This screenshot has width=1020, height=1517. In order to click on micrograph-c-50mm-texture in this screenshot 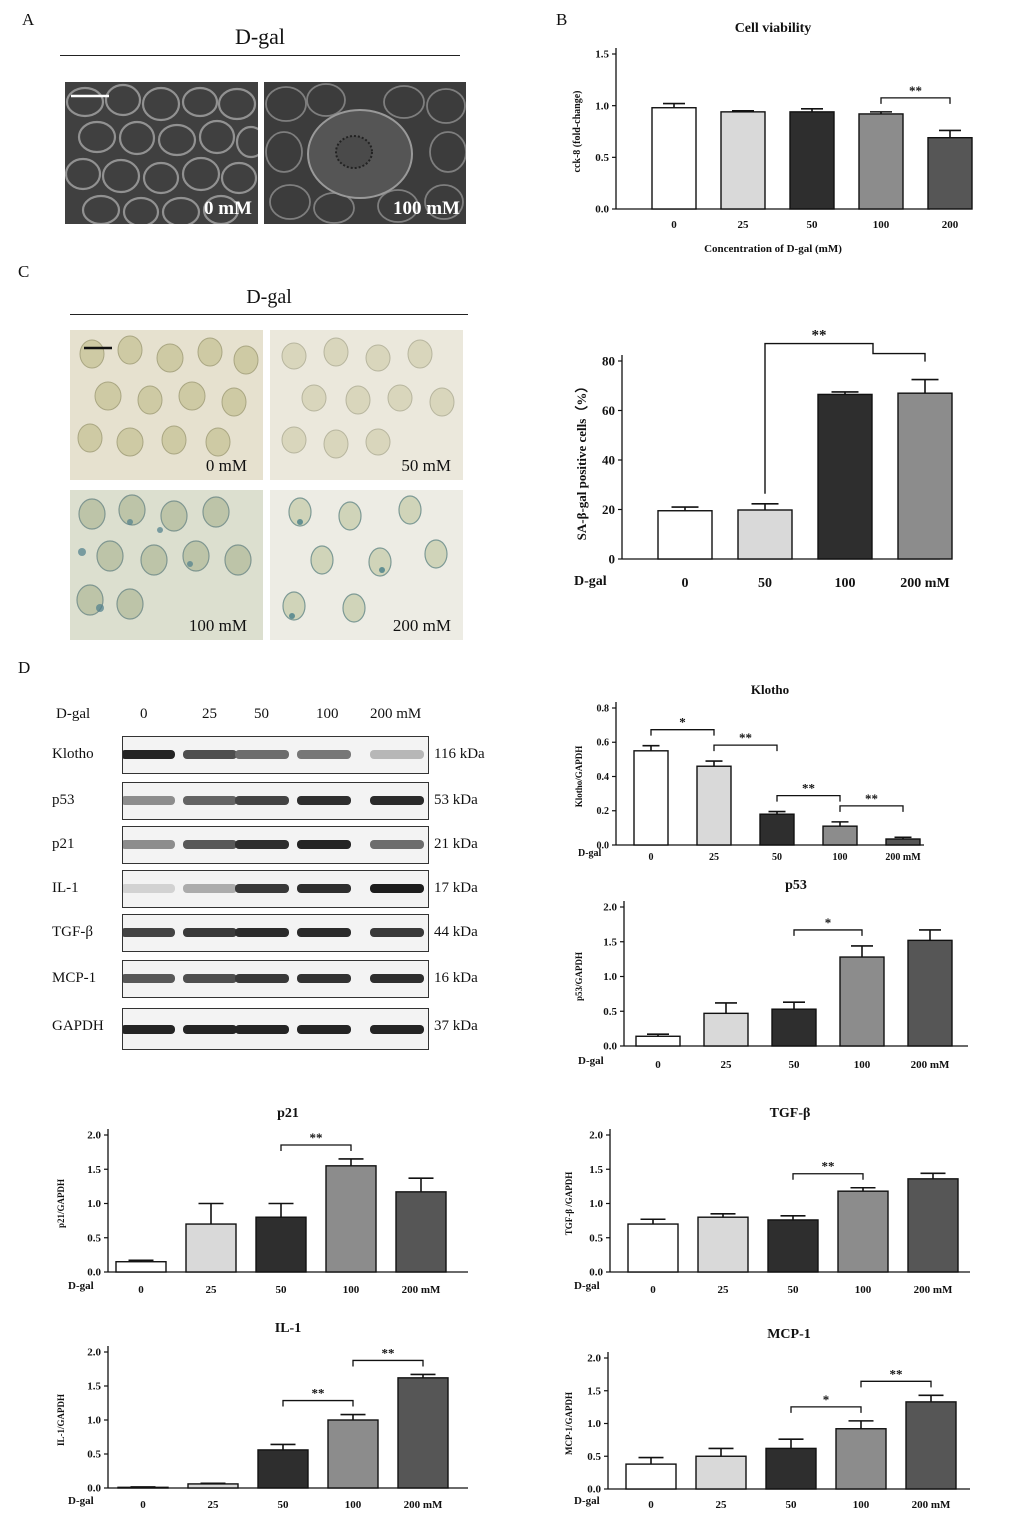, I will do `click(366, 405)`.